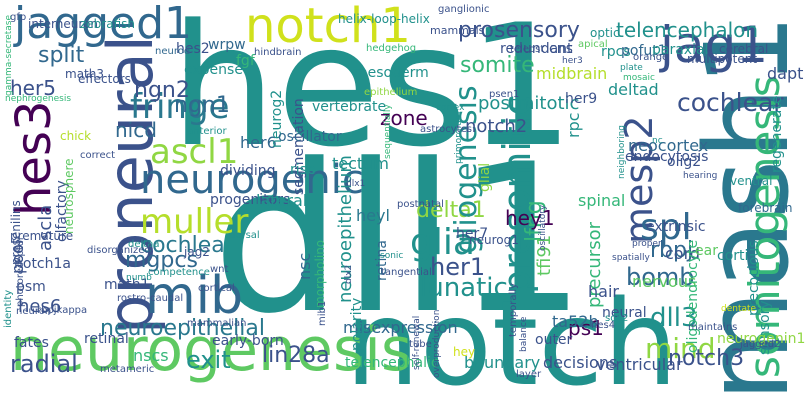 Image resolution: width=808 pixels, height=404 pixels. What do you see at coordinates (356, 184) in the screenshot?
I see `word-dlx1: dlx1` at bounding box center [356, 184].